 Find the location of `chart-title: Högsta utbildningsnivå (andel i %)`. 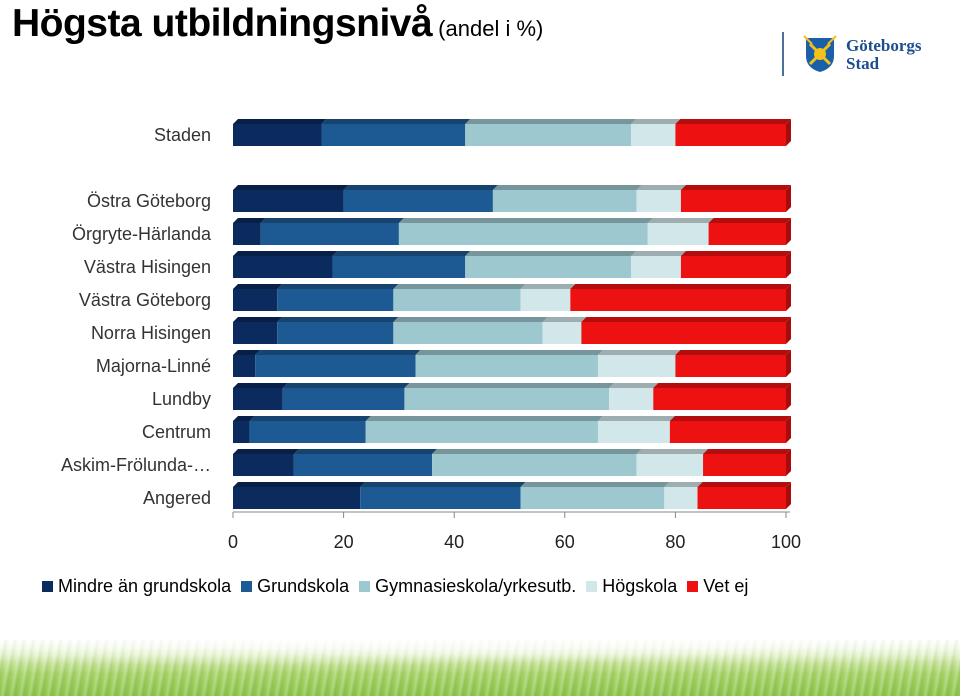

chart-title: Högsta utbildningsnivå (andel i %) is located at coordinates (277, 24).